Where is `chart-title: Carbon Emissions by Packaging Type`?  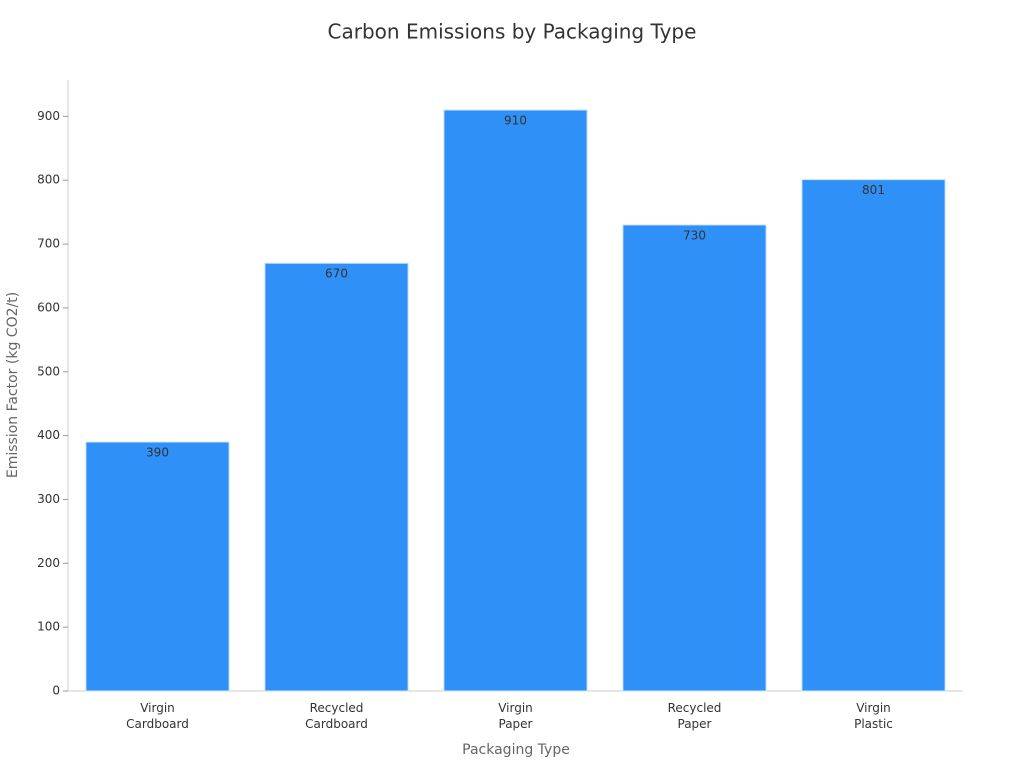
chart-title: Carbon Emissions by Packaging Type is located at coordinates (512, 32).